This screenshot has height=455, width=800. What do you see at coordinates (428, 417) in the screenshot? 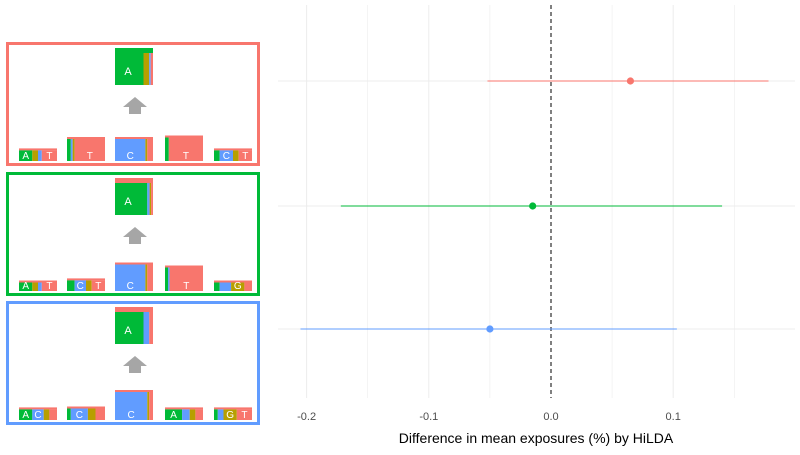
I see `x-tick-label: -0.1` at bounding box center [428, 417].